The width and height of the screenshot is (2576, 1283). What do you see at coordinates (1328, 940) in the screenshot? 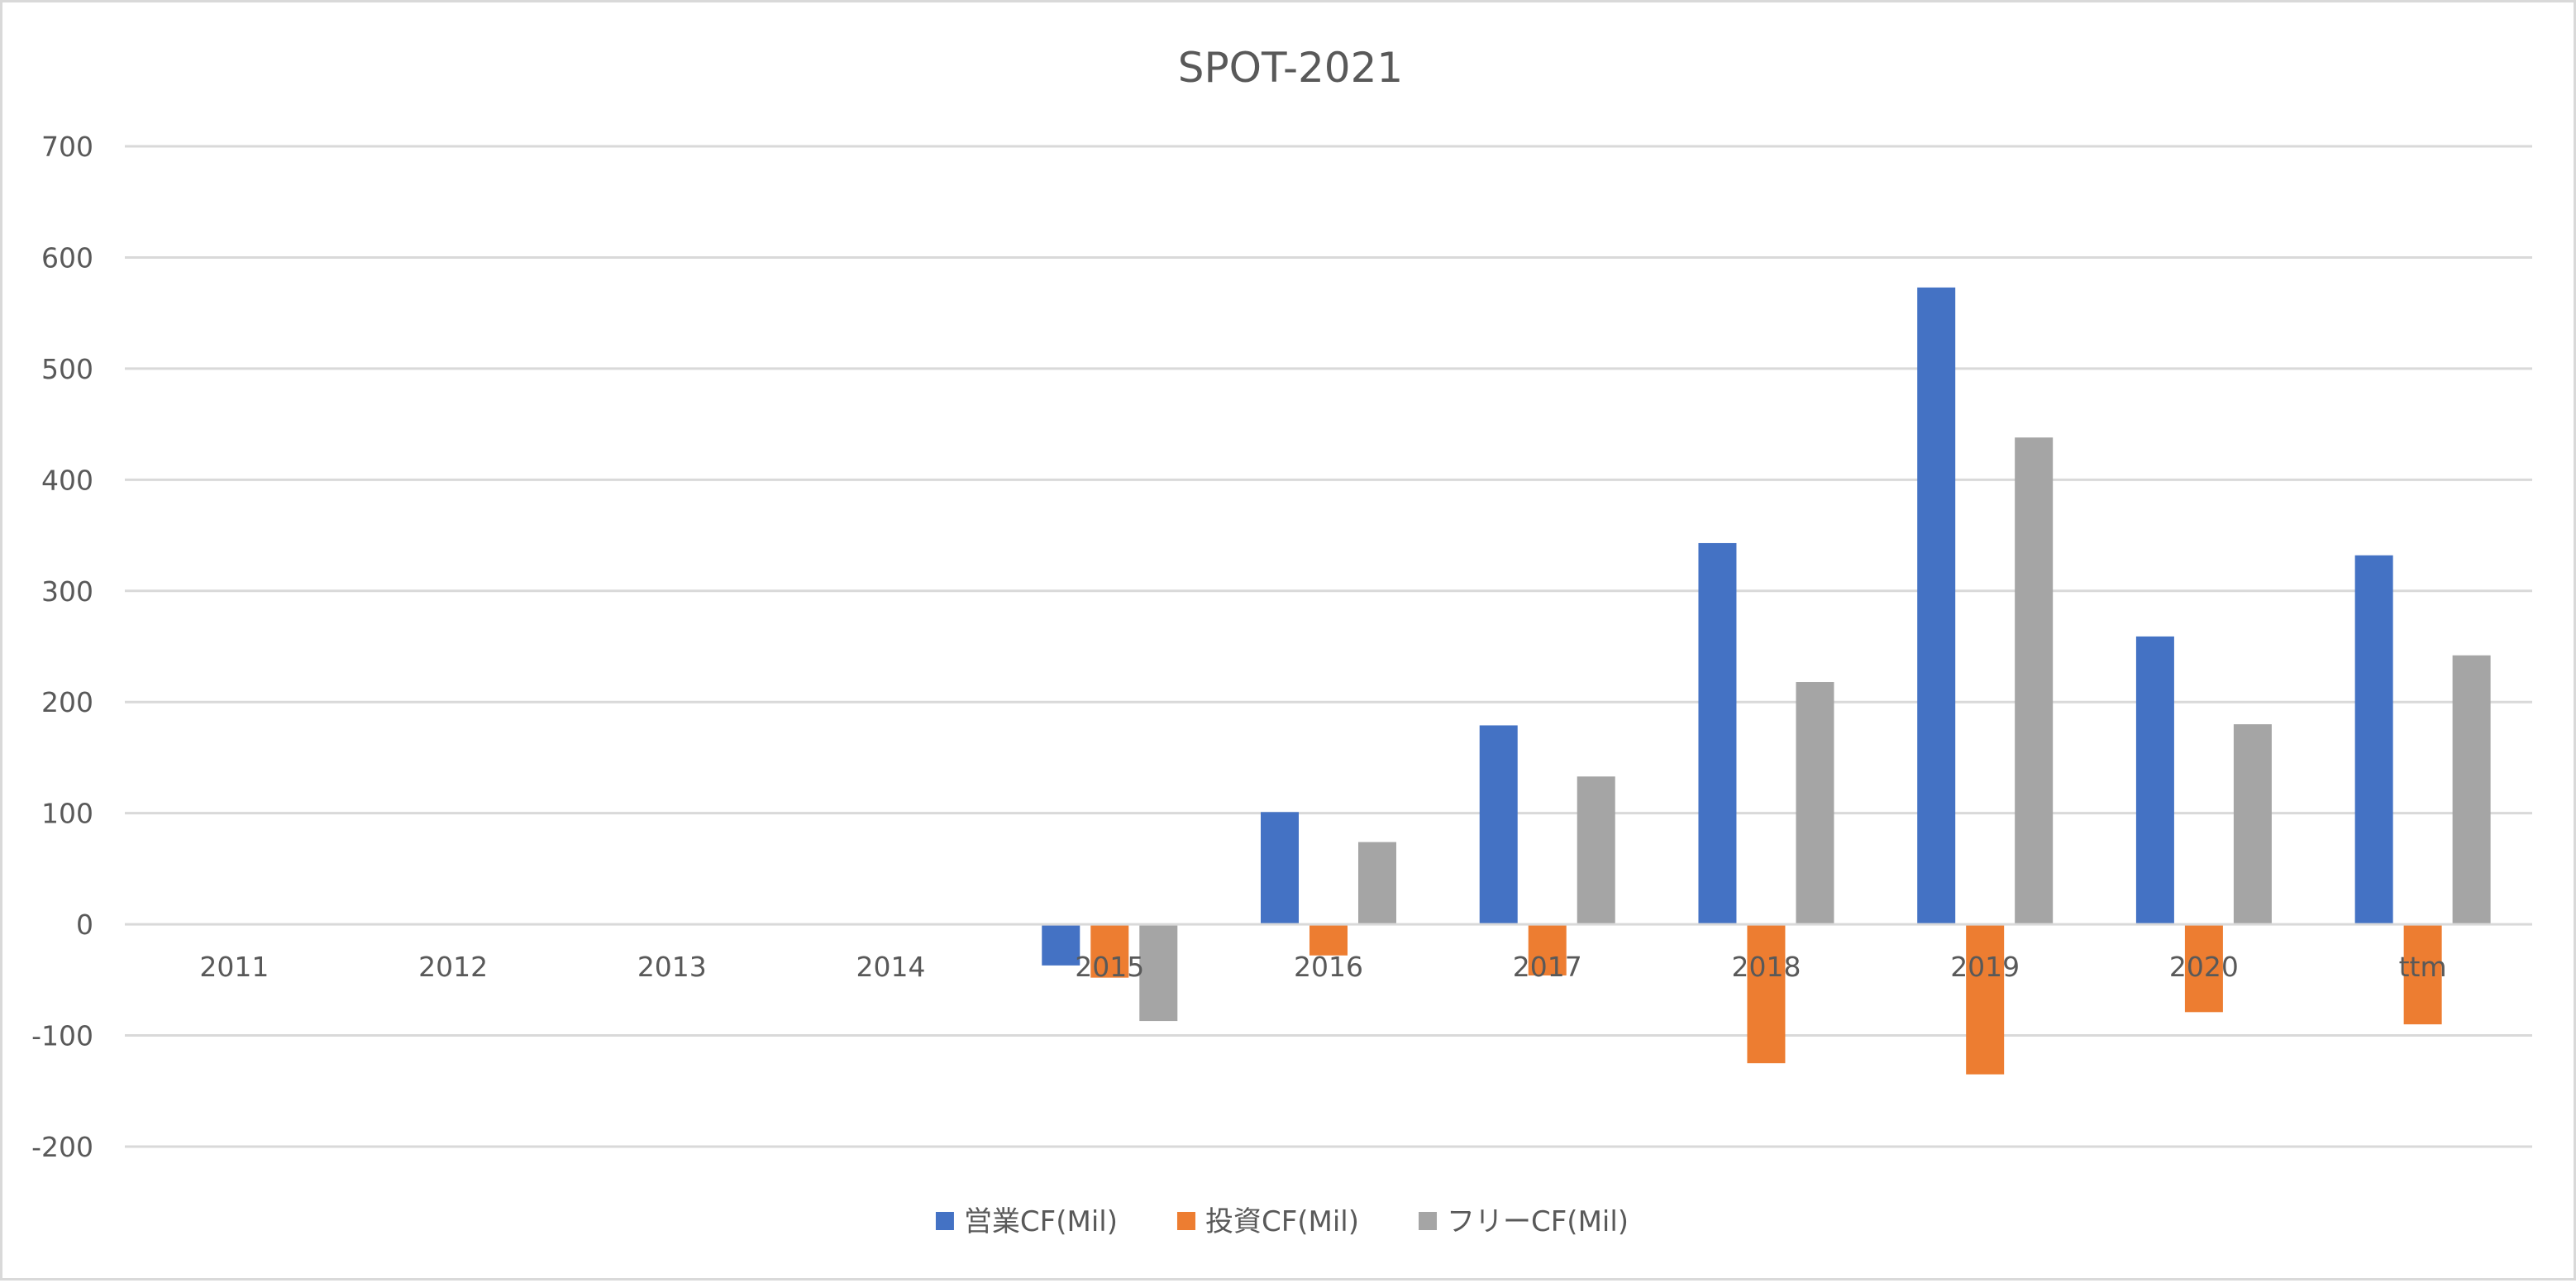
I see `bar-2-2016` at bounding box center [1328, 940].